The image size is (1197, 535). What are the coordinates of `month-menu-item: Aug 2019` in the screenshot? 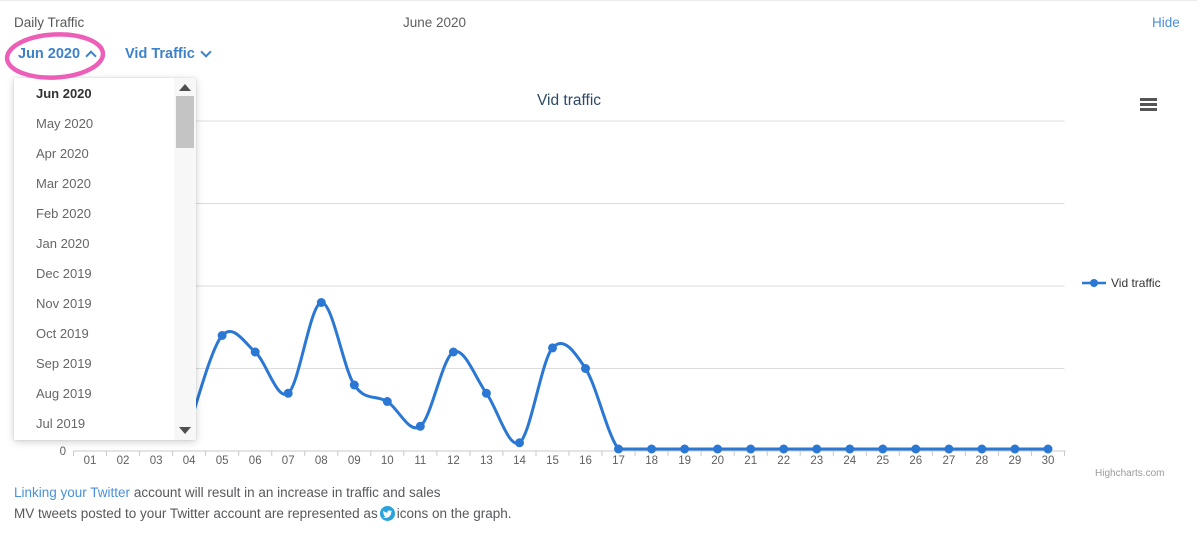 It's located at (64, 393).